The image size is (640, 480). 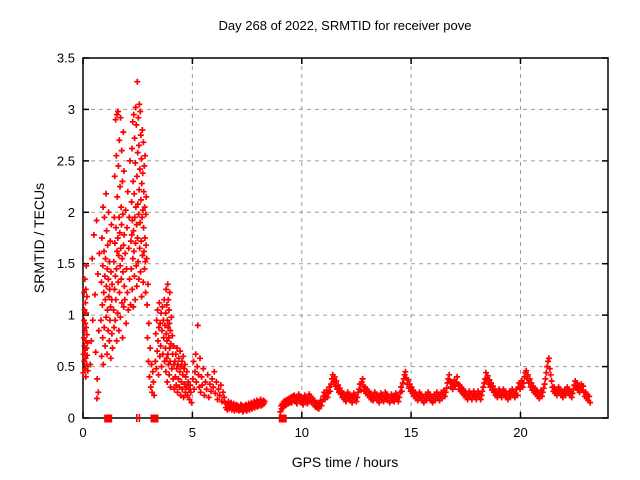 What do you see at coordinates (66, 366) in the screenshot?
I see `y-tick-label: 0.5` at bounding box center [66, 366].